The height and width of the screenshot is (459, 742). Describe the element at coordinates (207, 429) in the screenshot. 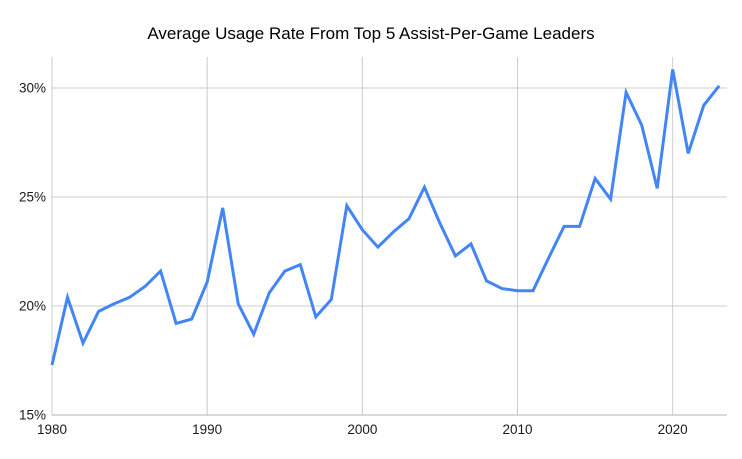

I see `x-tick-label: 1990` at that location.